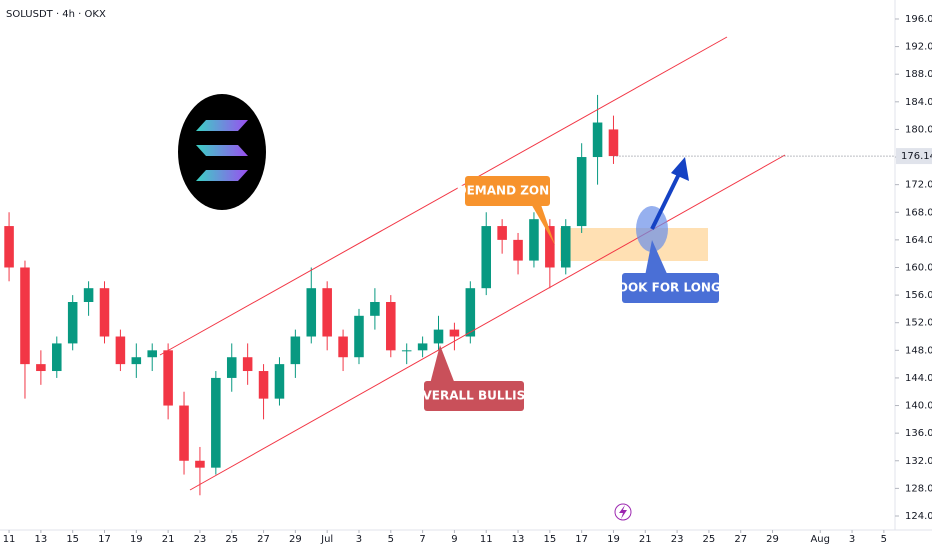 The width and height of the screenshot is (932, 550). Describe the element at coordinates (222, 152) in the screenshot. I see `solana-logo` at that location.